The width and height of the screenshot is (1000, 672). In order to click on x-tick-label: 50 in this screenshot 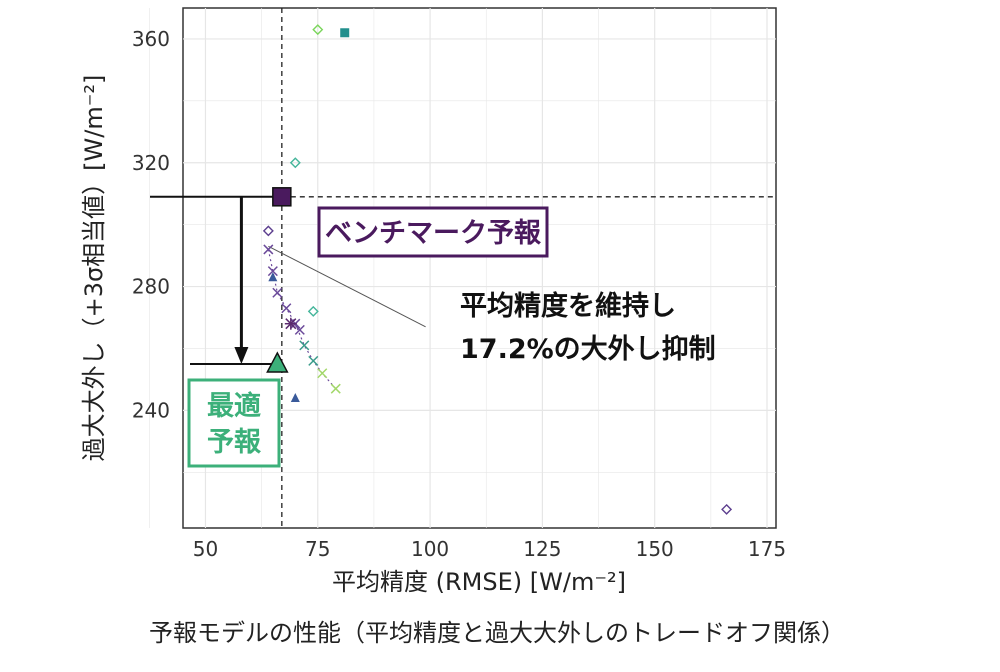, I will do `click(205, 549)`.